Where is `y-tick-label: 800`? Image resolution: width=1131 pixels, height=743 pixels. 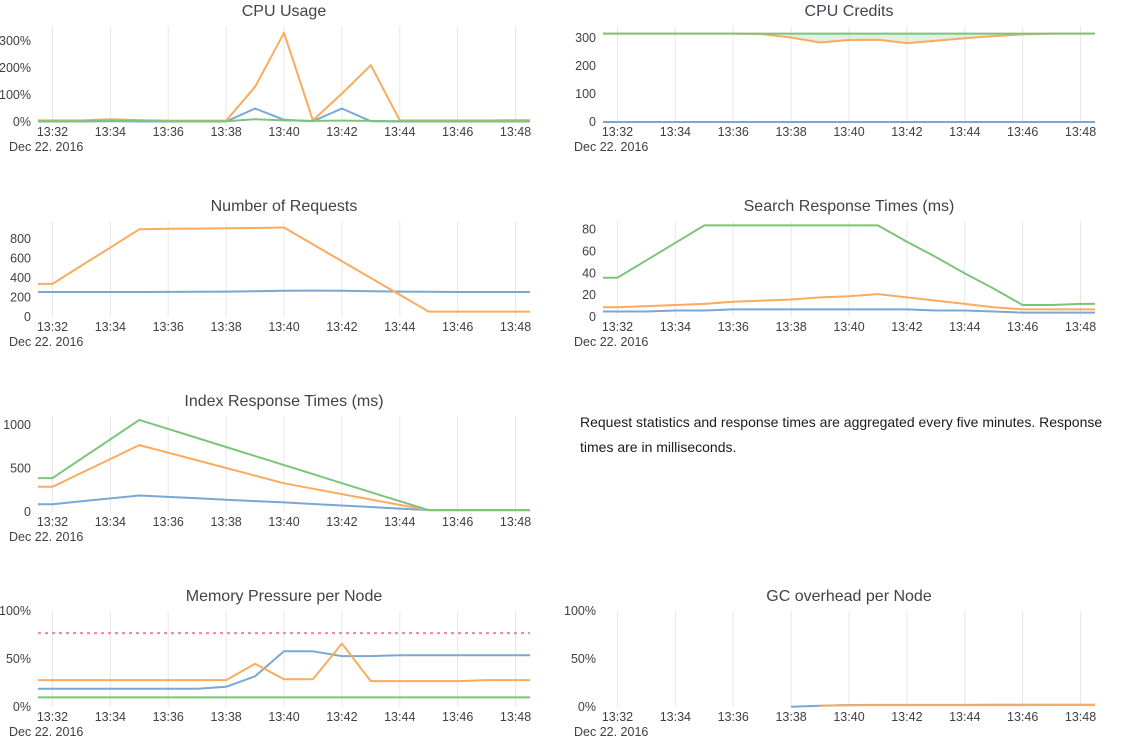
y-tick-label: 800 is located at coordinates (20, 239).